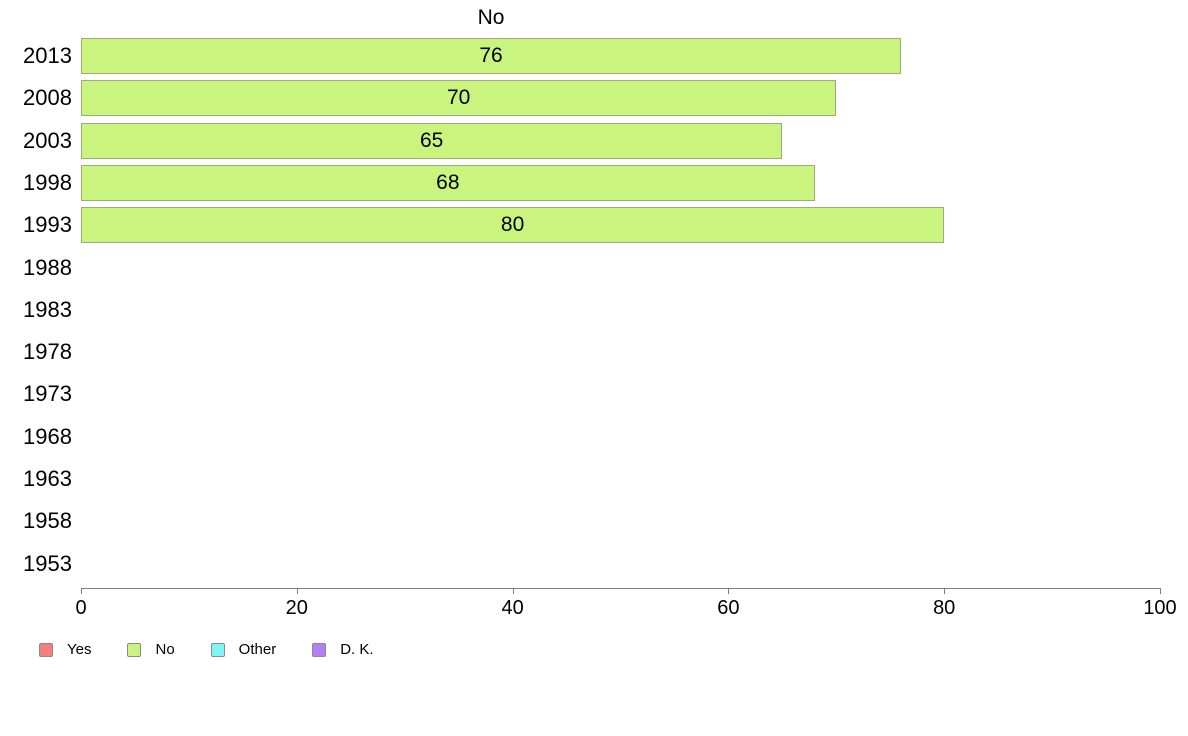 This screenshot has width=1188, height=736. Describe the element at coordinates (81, 608) in the screenshot. I see `x-axis-tick-label: 0` at that location.